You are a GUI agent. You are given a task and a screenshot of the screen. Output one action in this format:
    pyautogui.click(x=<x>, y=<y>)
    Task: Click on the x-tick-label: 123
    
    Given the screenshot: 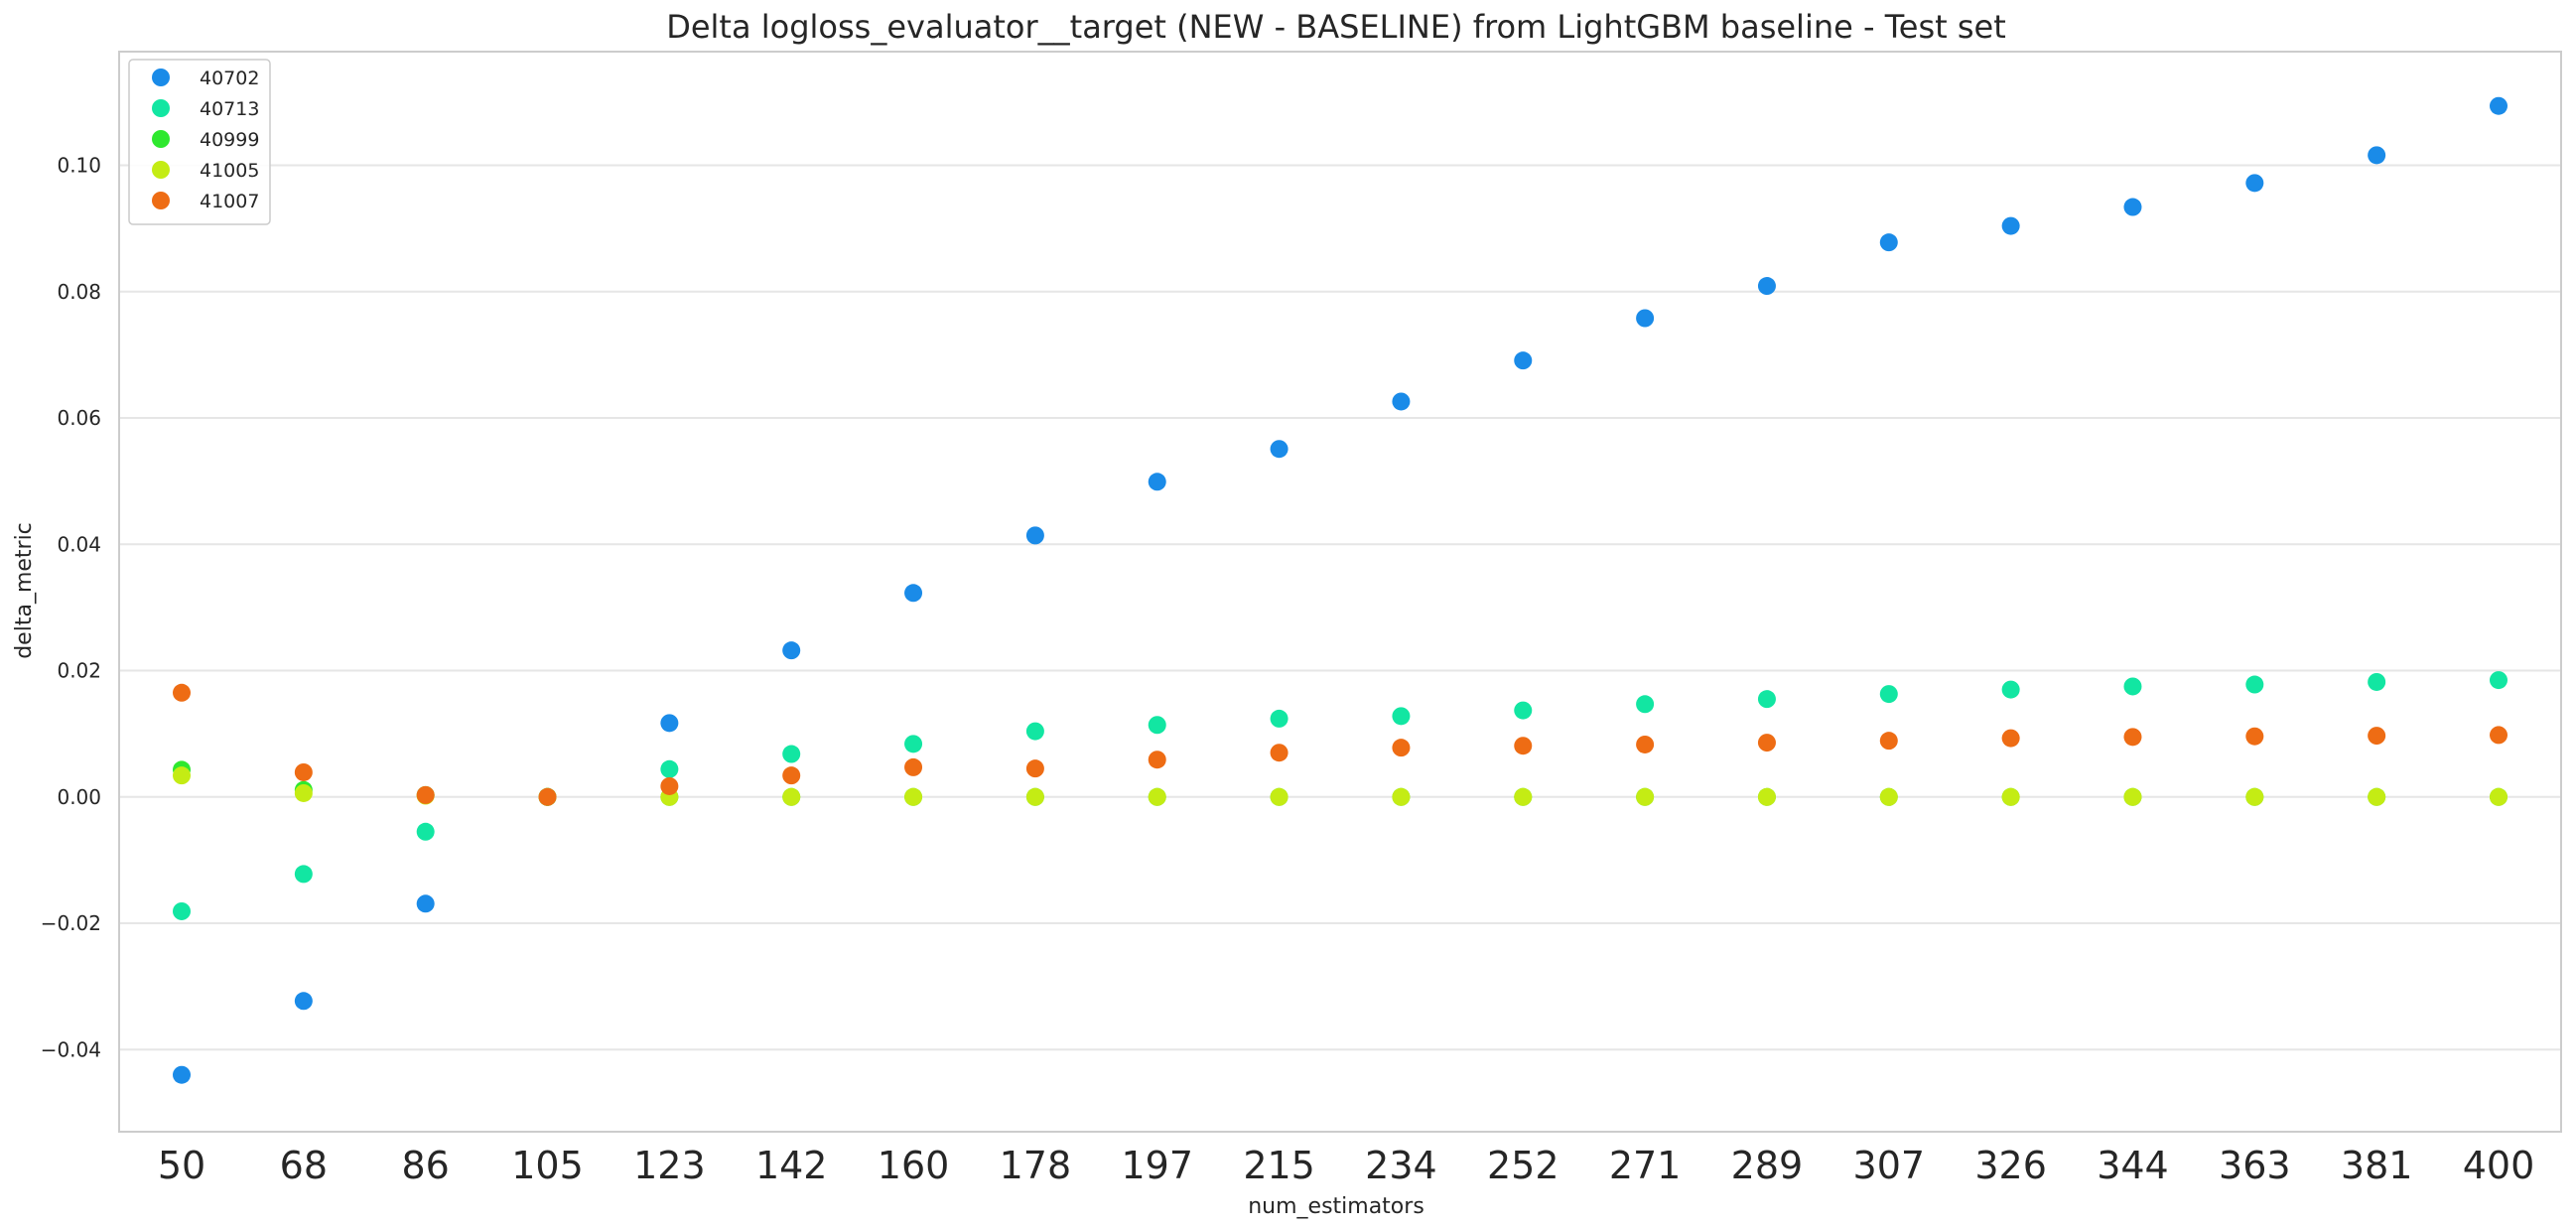 What is the action you would take?
    pyautogui.click(x=670, y=1165)
    